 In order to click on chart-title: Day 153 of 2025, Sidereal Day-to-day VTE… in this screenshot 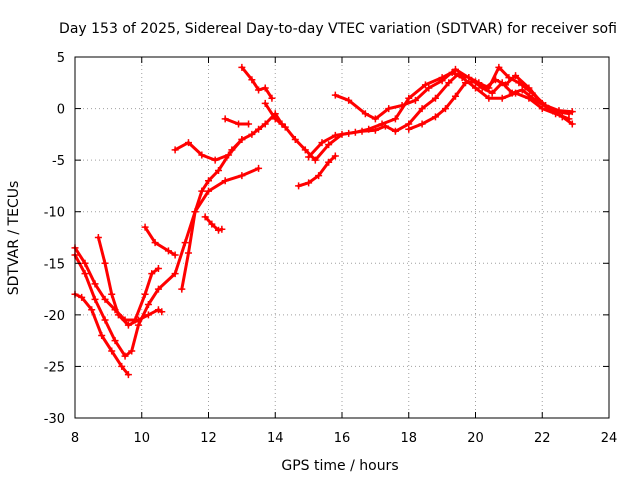, I will do `click(338, 29)`.